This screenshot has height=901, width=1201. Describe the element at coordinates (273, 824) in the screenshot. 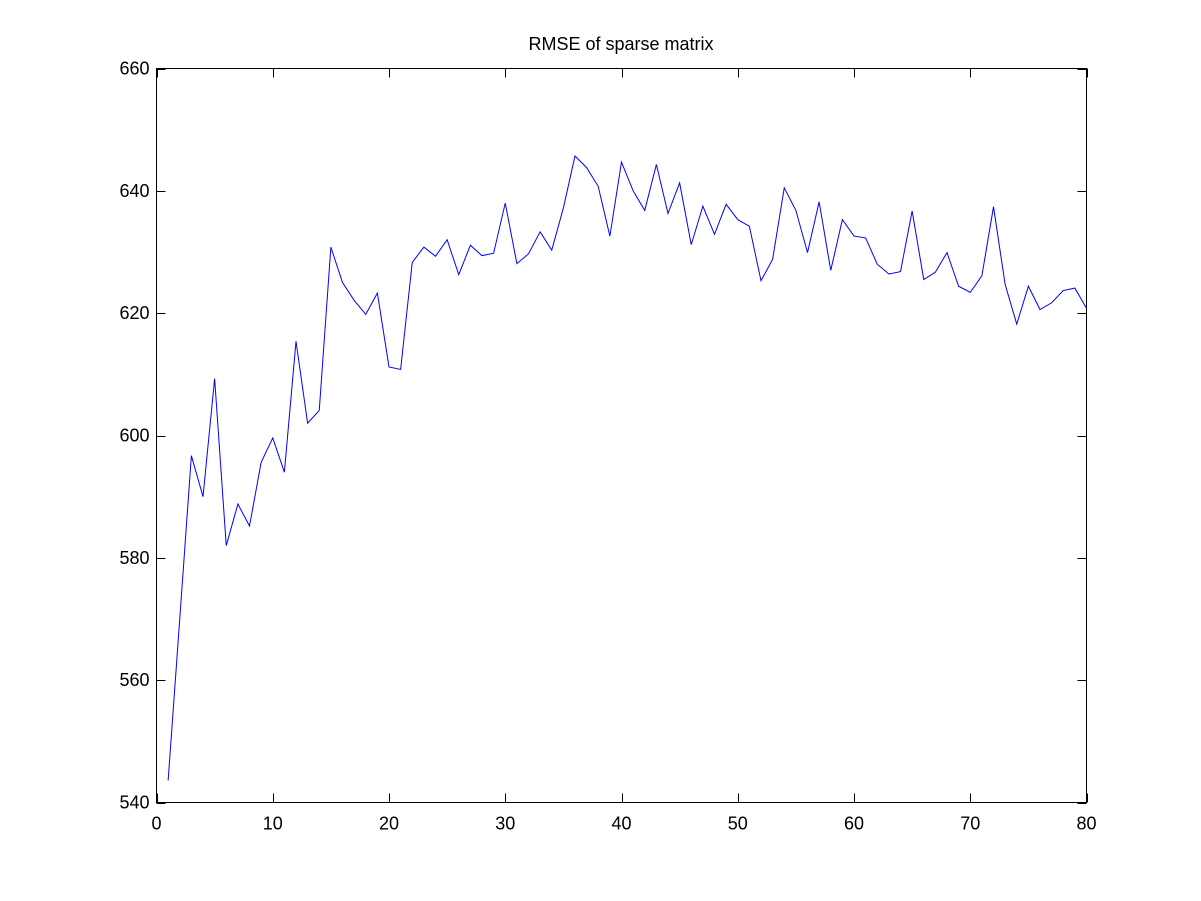

I see `x-tick-label: 10` at that location.